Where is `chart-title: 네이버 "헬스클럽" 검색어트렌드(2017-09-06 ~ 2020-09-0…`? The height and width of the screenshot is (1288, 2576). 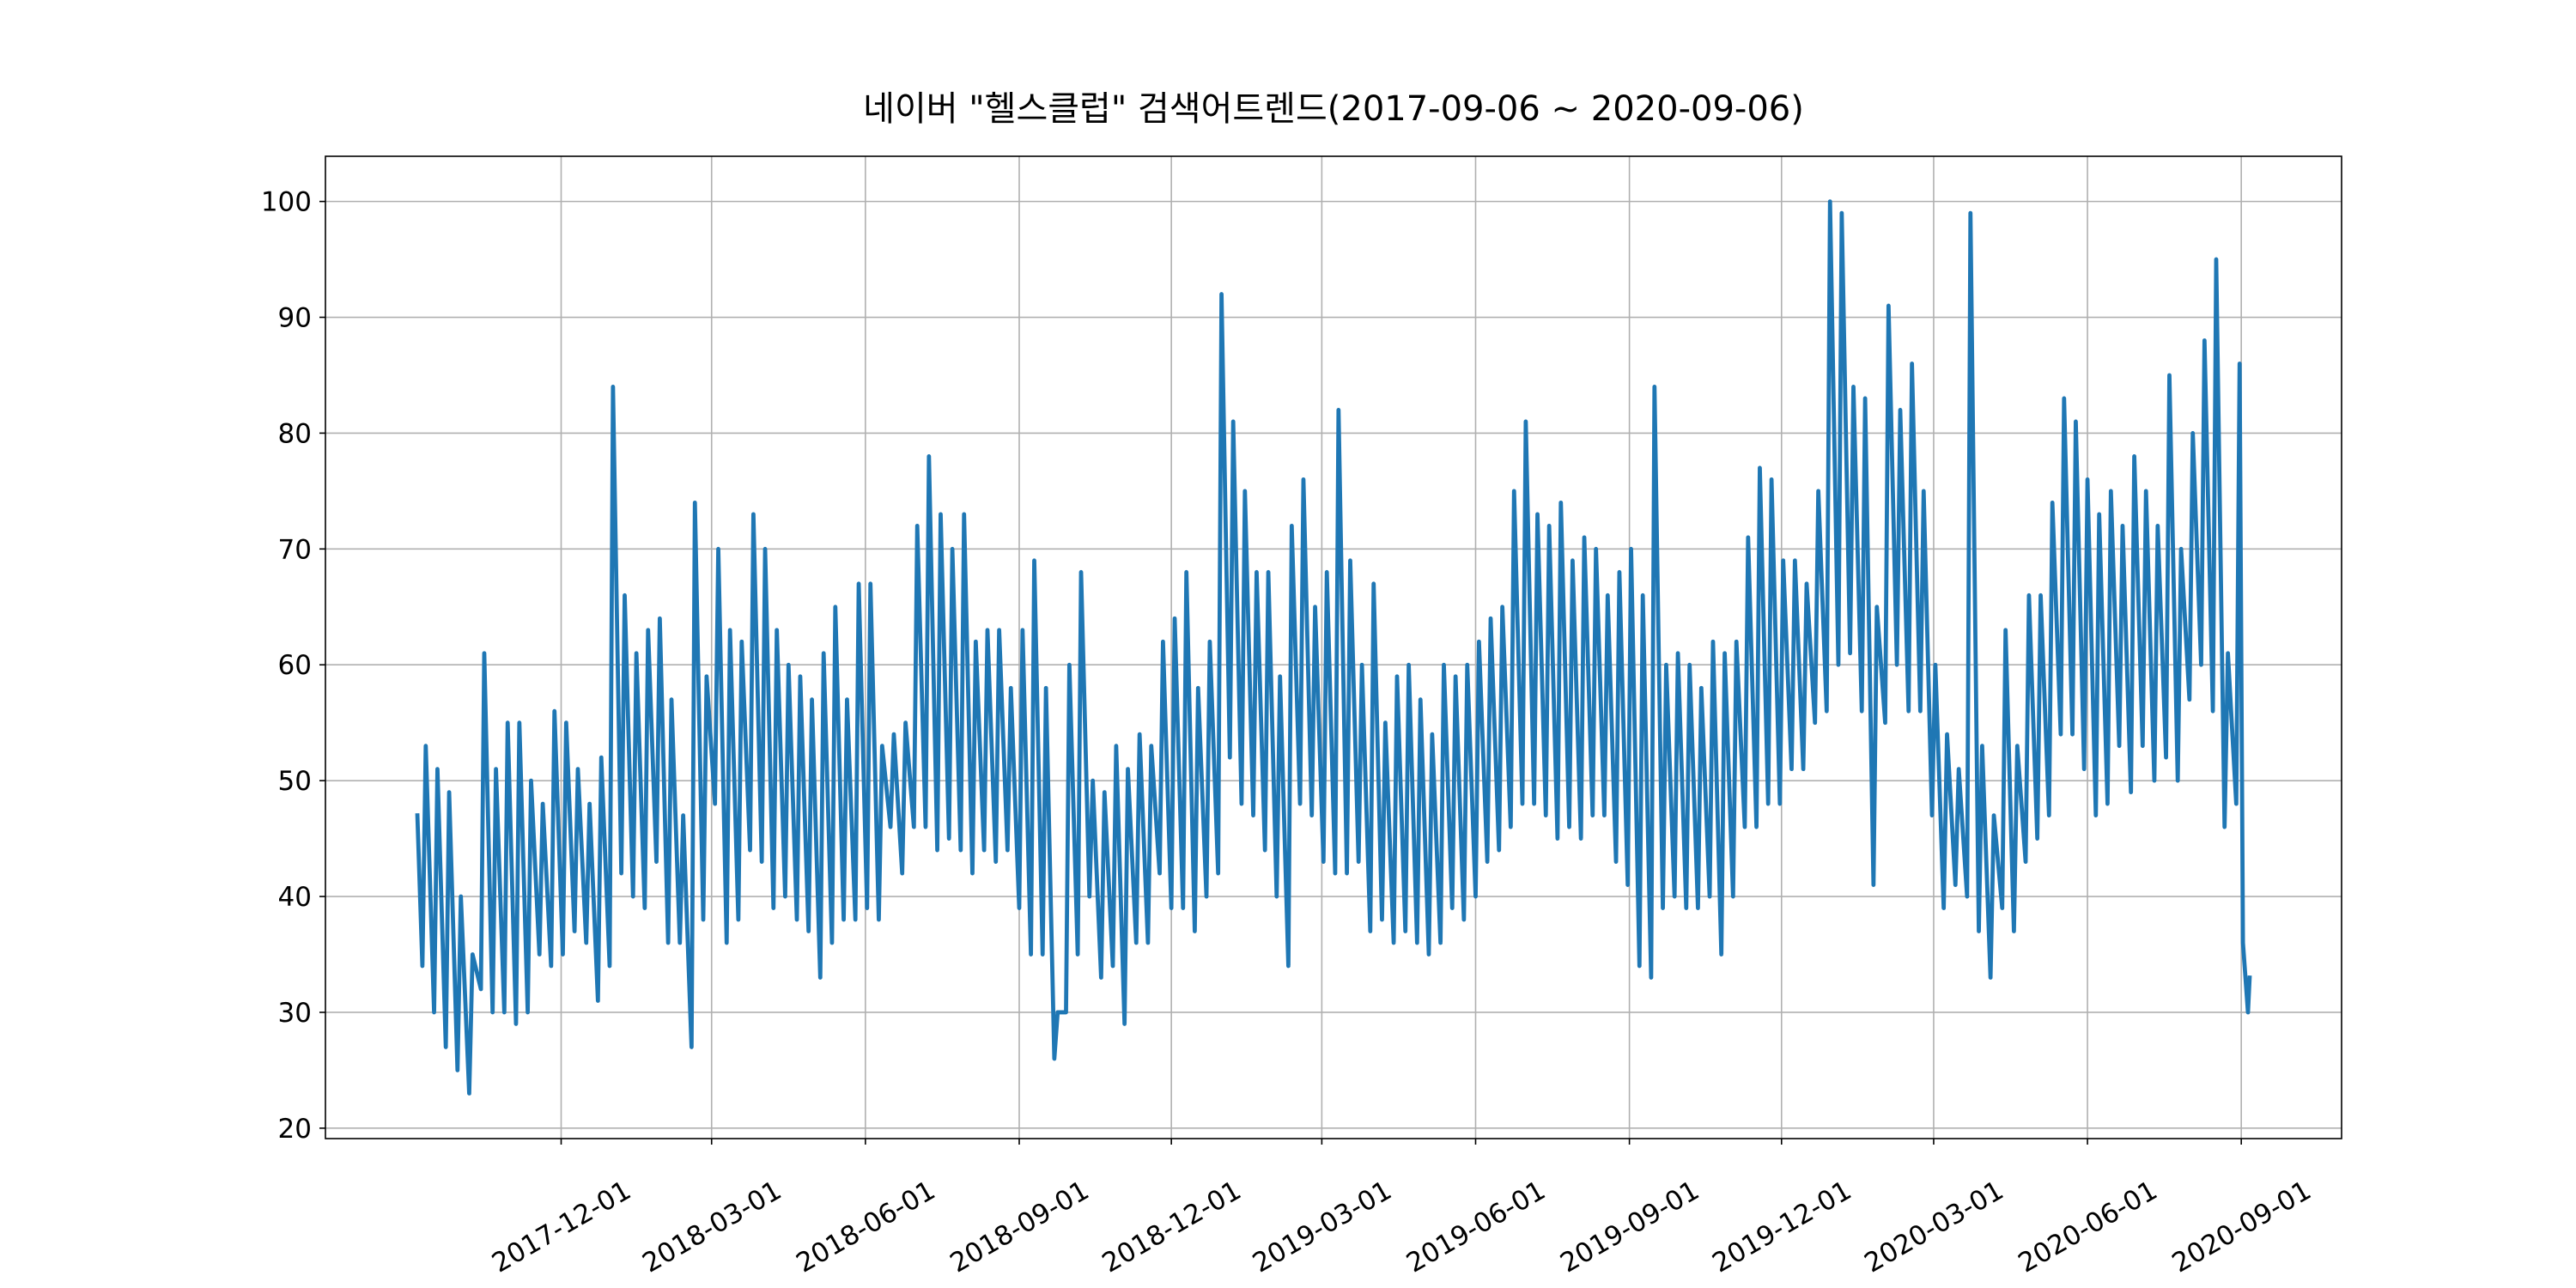 chart-title: 네이버 "헬스클럽" 검색어트렌드(2017-09-06 ~ 2020-09-0… is located at coordinates (1334, 109).